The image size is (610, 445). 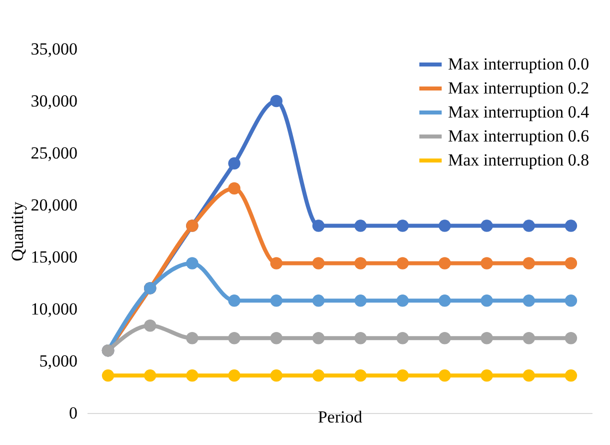 What do you see at coordinates (54, 257) in the screenshot?
I see `y-tick-label: 15,000` at bounding box center [54, 257].